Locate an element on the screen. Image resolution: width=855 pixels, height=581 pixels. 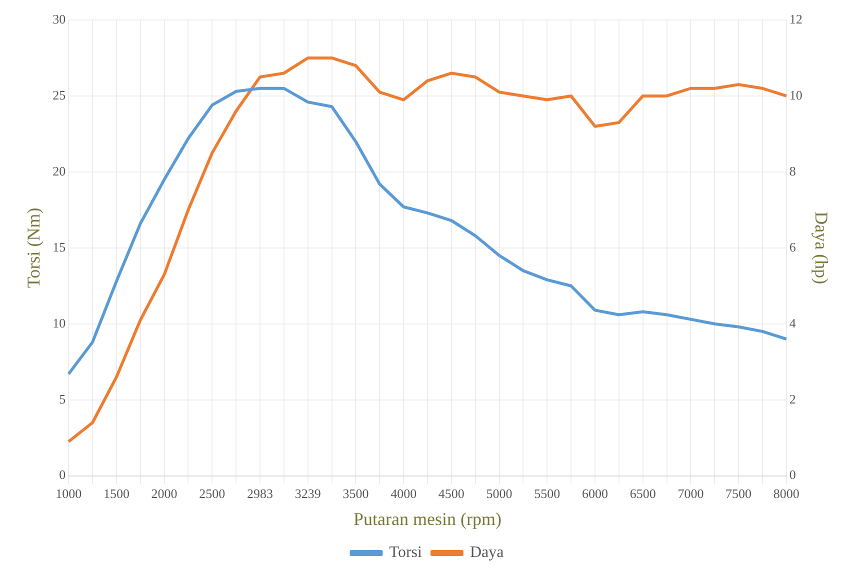
x-tick-label: 2500 is located at coordinates (212, 494).